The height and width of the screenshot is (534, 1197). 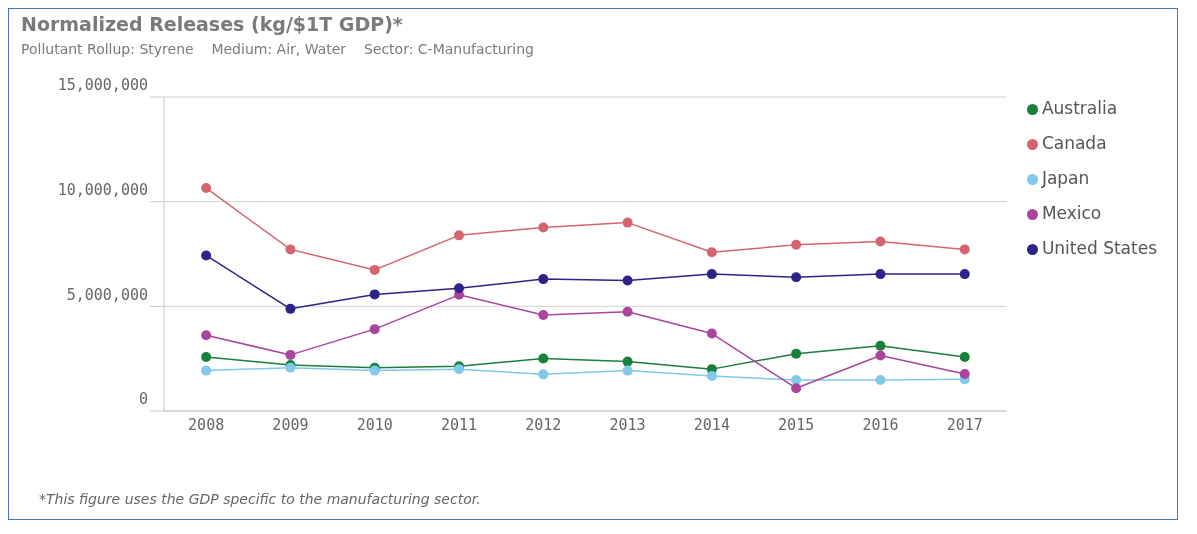 I want to click on x-tick-label: 2011, so click(x=459, y=424).